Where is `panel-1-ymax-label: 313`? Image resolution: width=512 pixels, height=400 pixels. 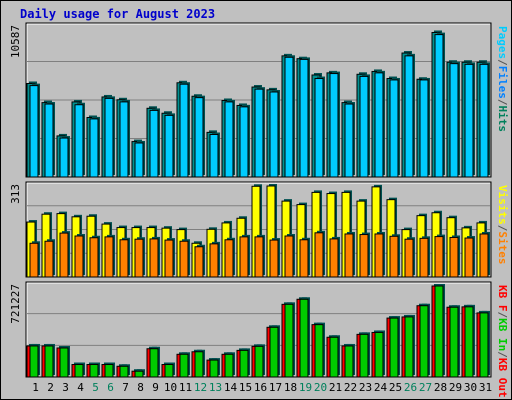
panel-1-ymax-label: 313 is located at coordinates (15, 194).